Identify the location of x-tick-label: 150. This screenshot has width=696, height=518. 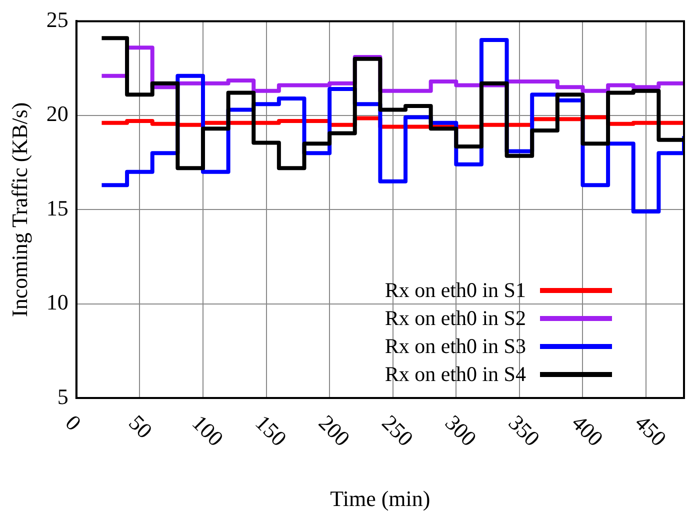
(271, 430).